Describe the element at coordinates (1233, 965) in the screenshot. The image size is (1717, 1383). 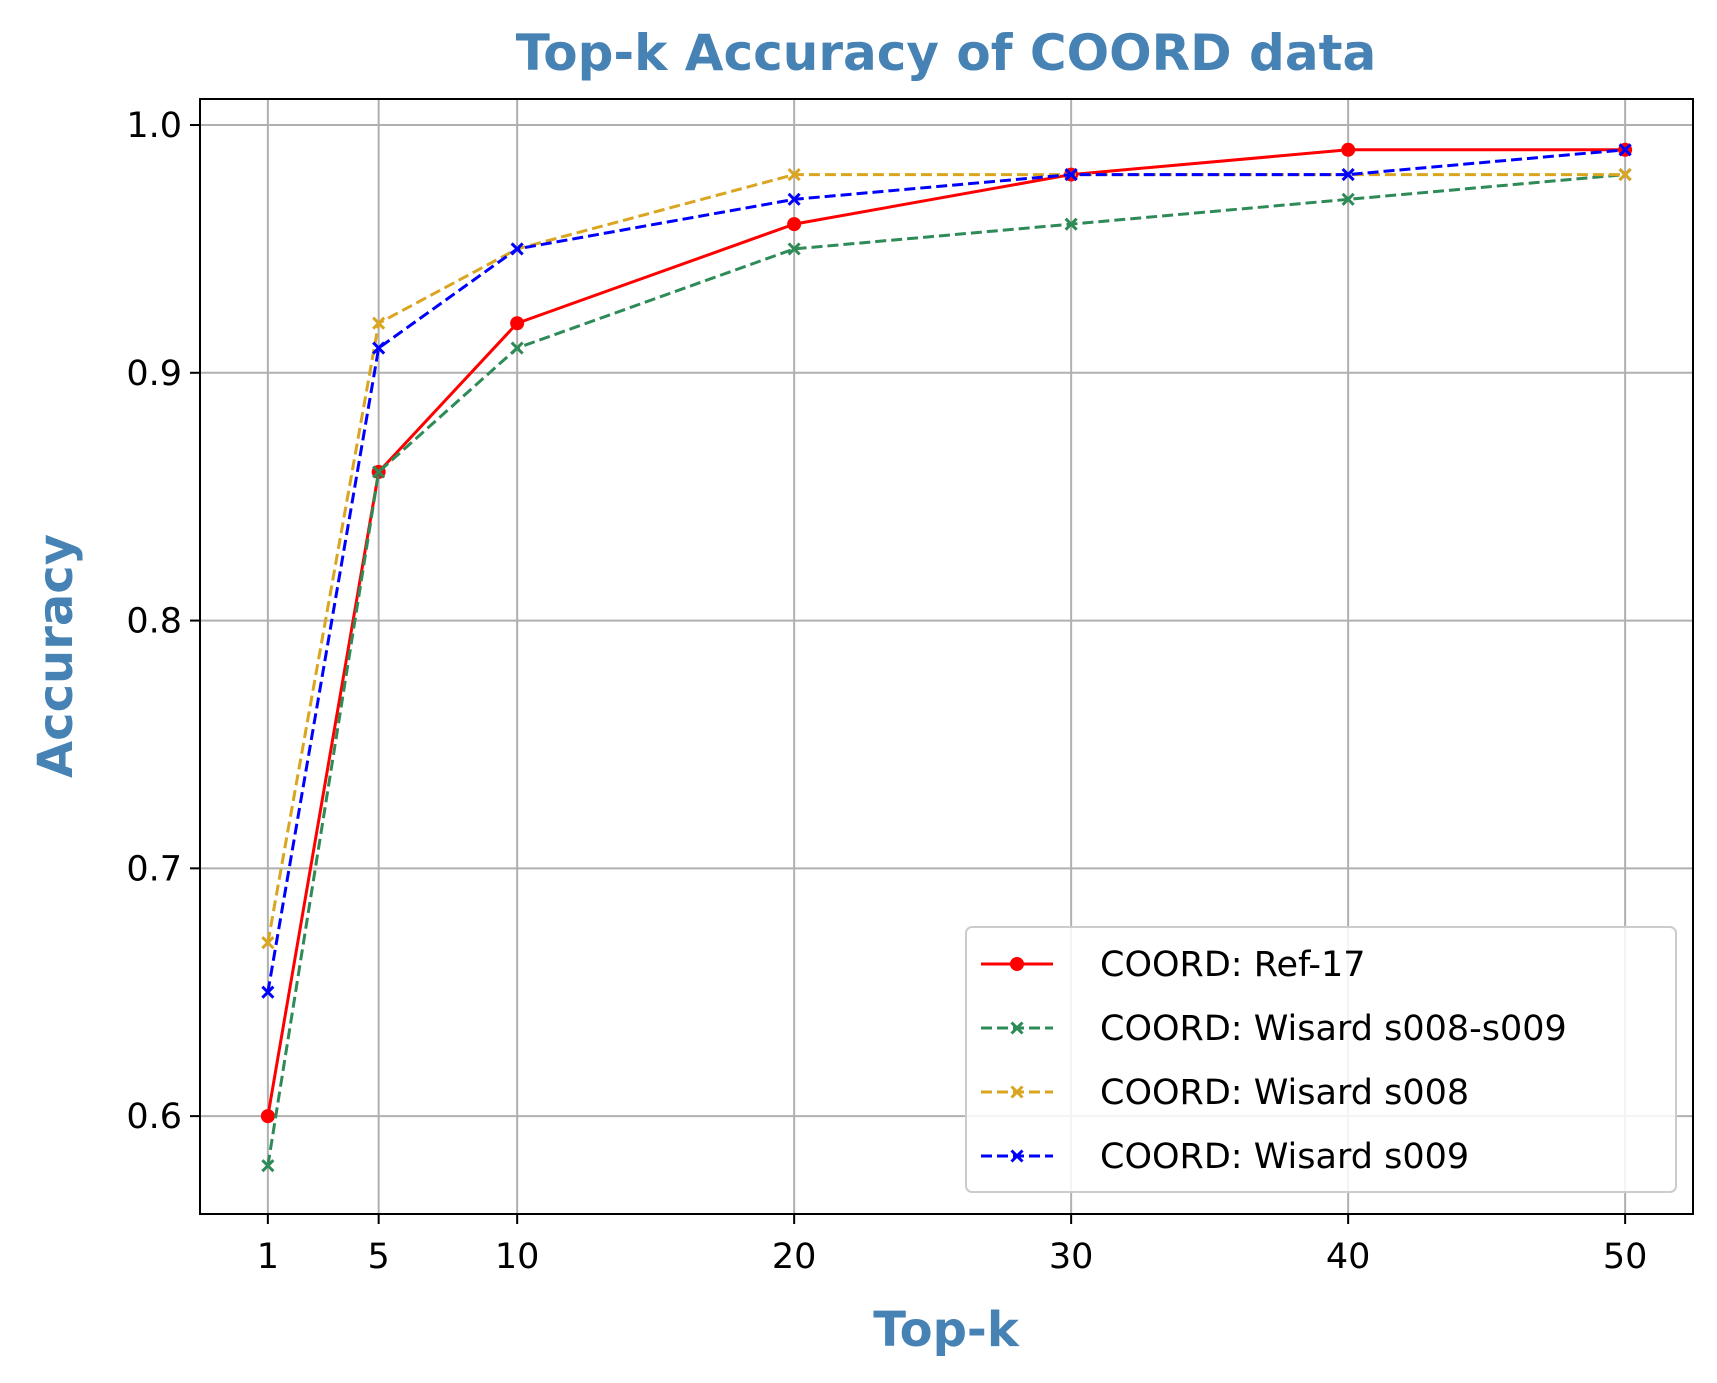
I see `legend-label: COORD: Ref-17` at that location.